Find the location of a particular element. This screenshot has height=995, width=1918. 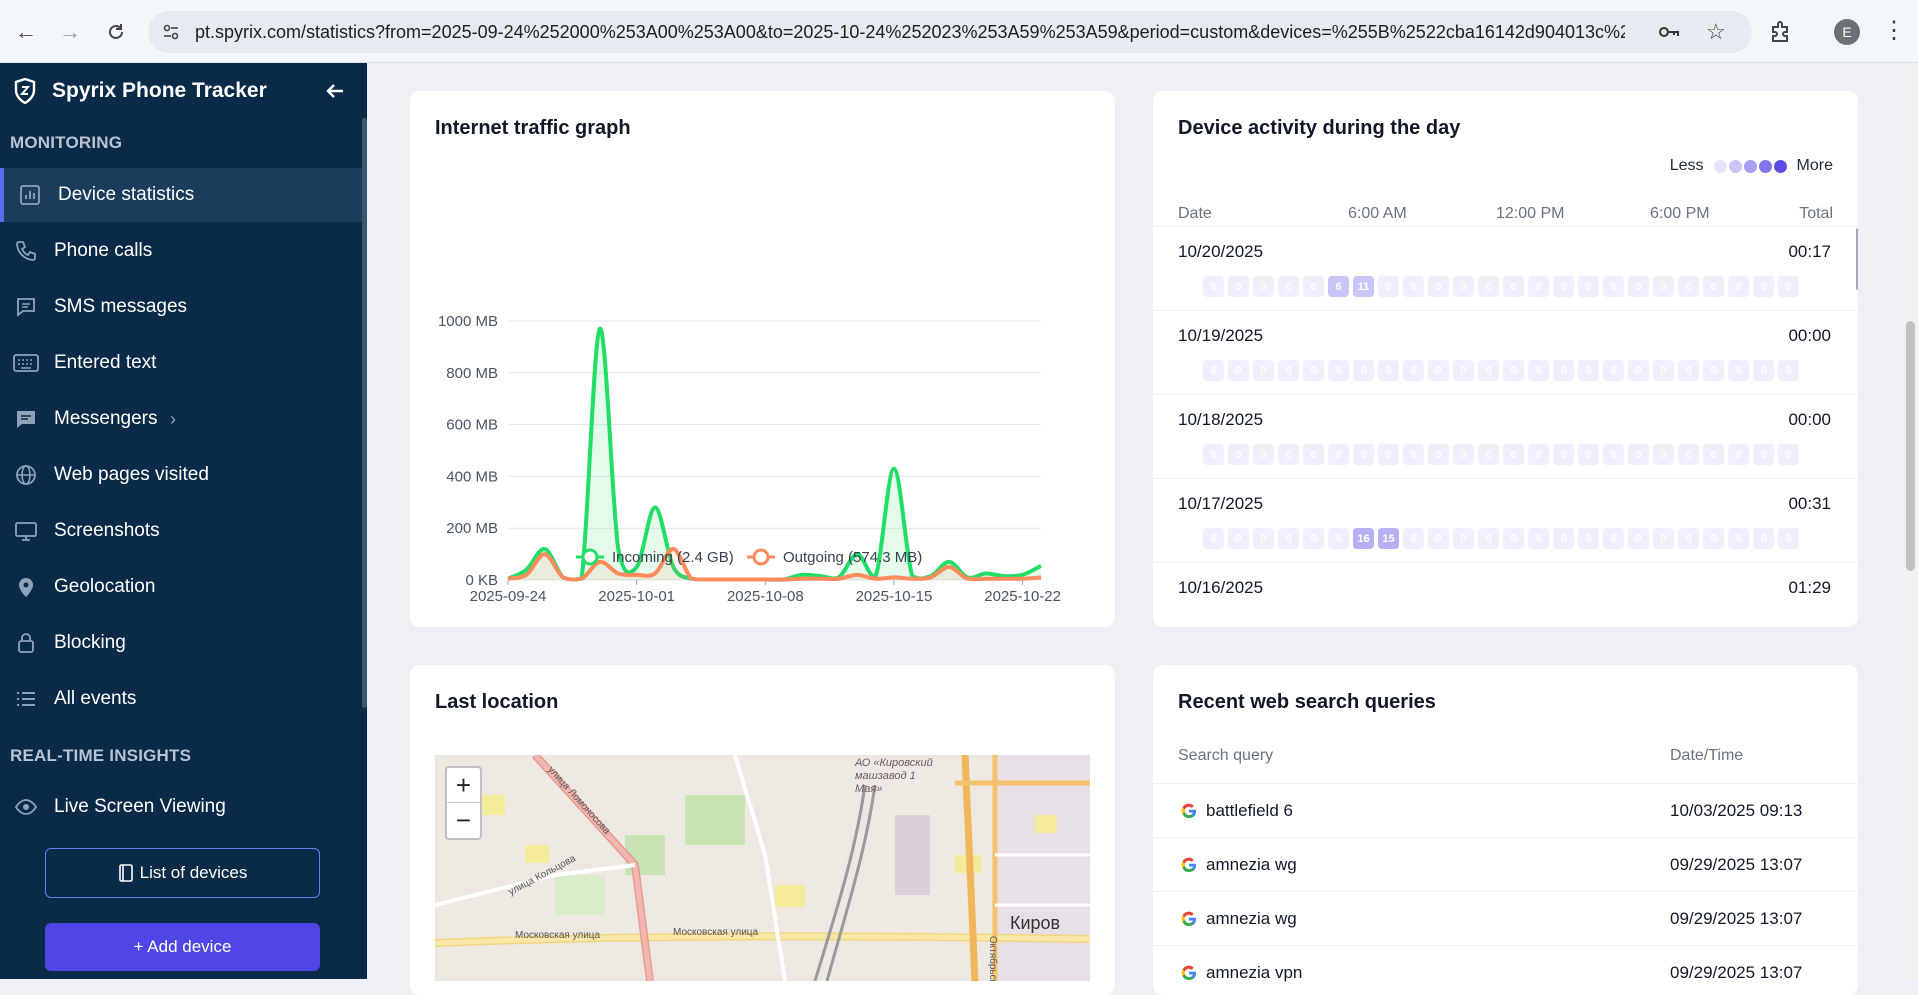

search-query: amnezia vpn is located at coordinates (1254, 972).